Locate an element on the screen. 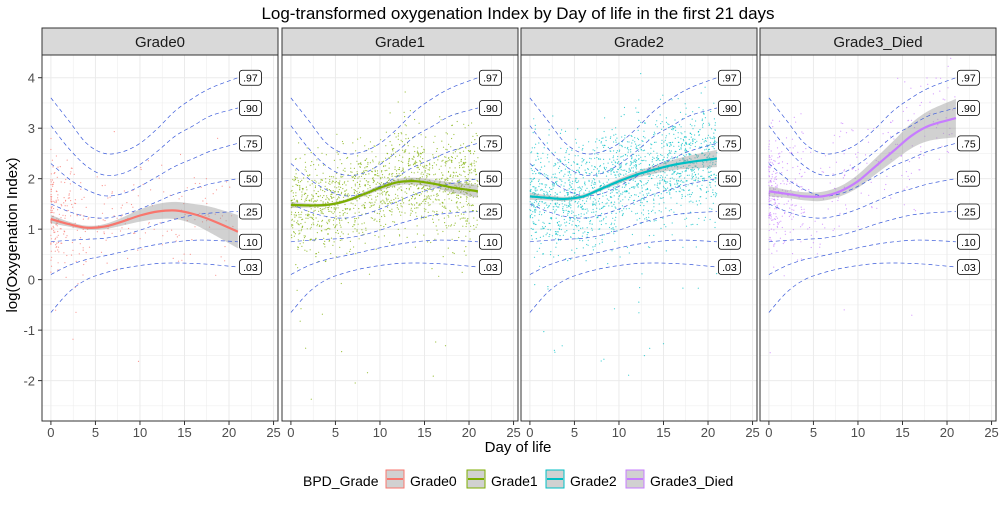 Image resolution: width=1000 pixels, height=505 pixels. legend-entry-grade3_died: Grade3_Died is located at coordinates (679, 479).